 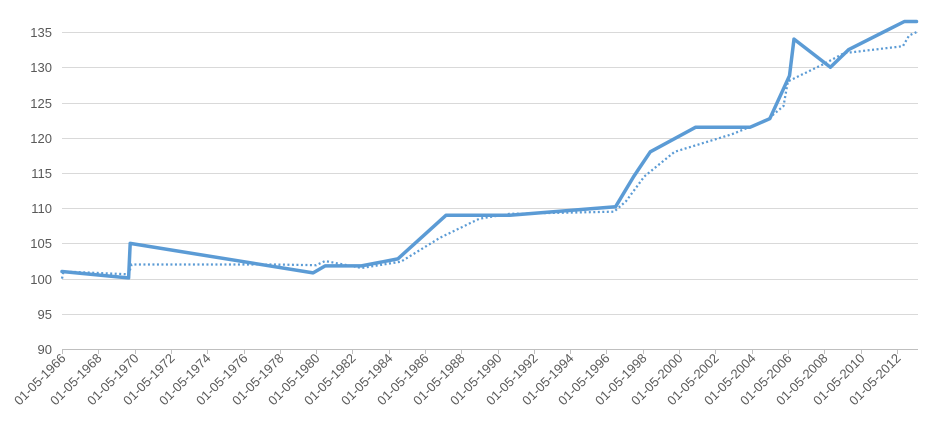 I want to click on y-tick-label-110: 110, so click(x=41, y=208).